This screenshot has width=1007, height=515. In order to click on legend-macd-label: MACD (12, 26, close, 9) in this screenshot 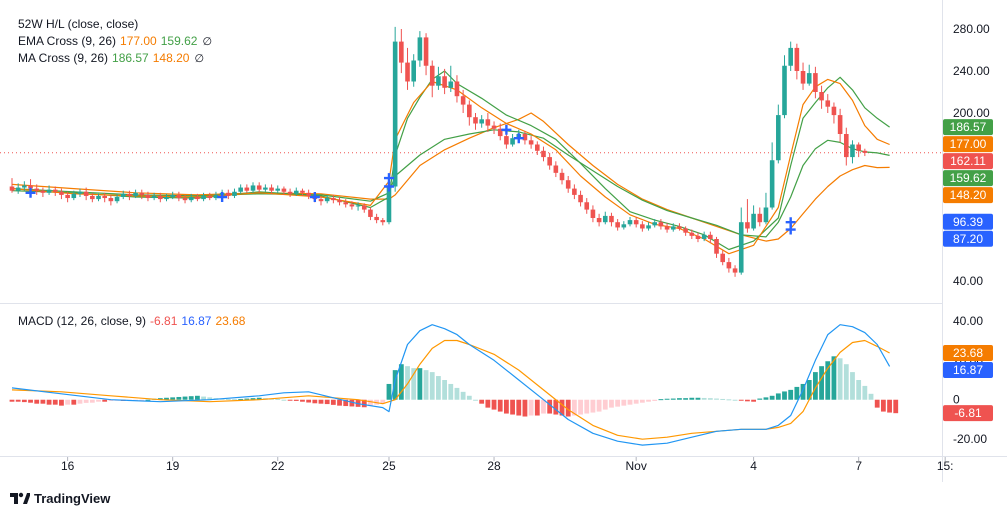, I will do `click(82, 321)`.